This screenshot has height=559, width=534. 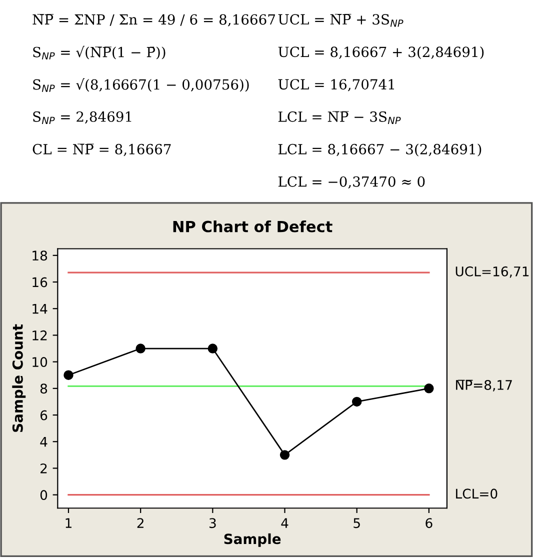 I want to click on text: LCL = 8,16667 − 3(2,84691), so click(x=380, y=150).